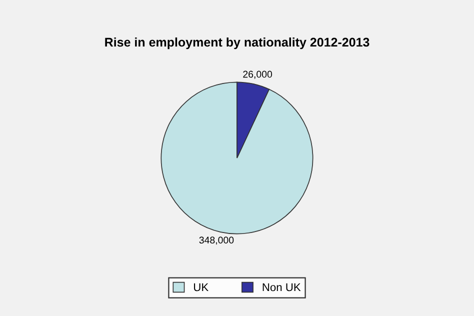  Describe the element at coordinates (201, 287) in the screenshot. I see `legend-label: UK` at that location.